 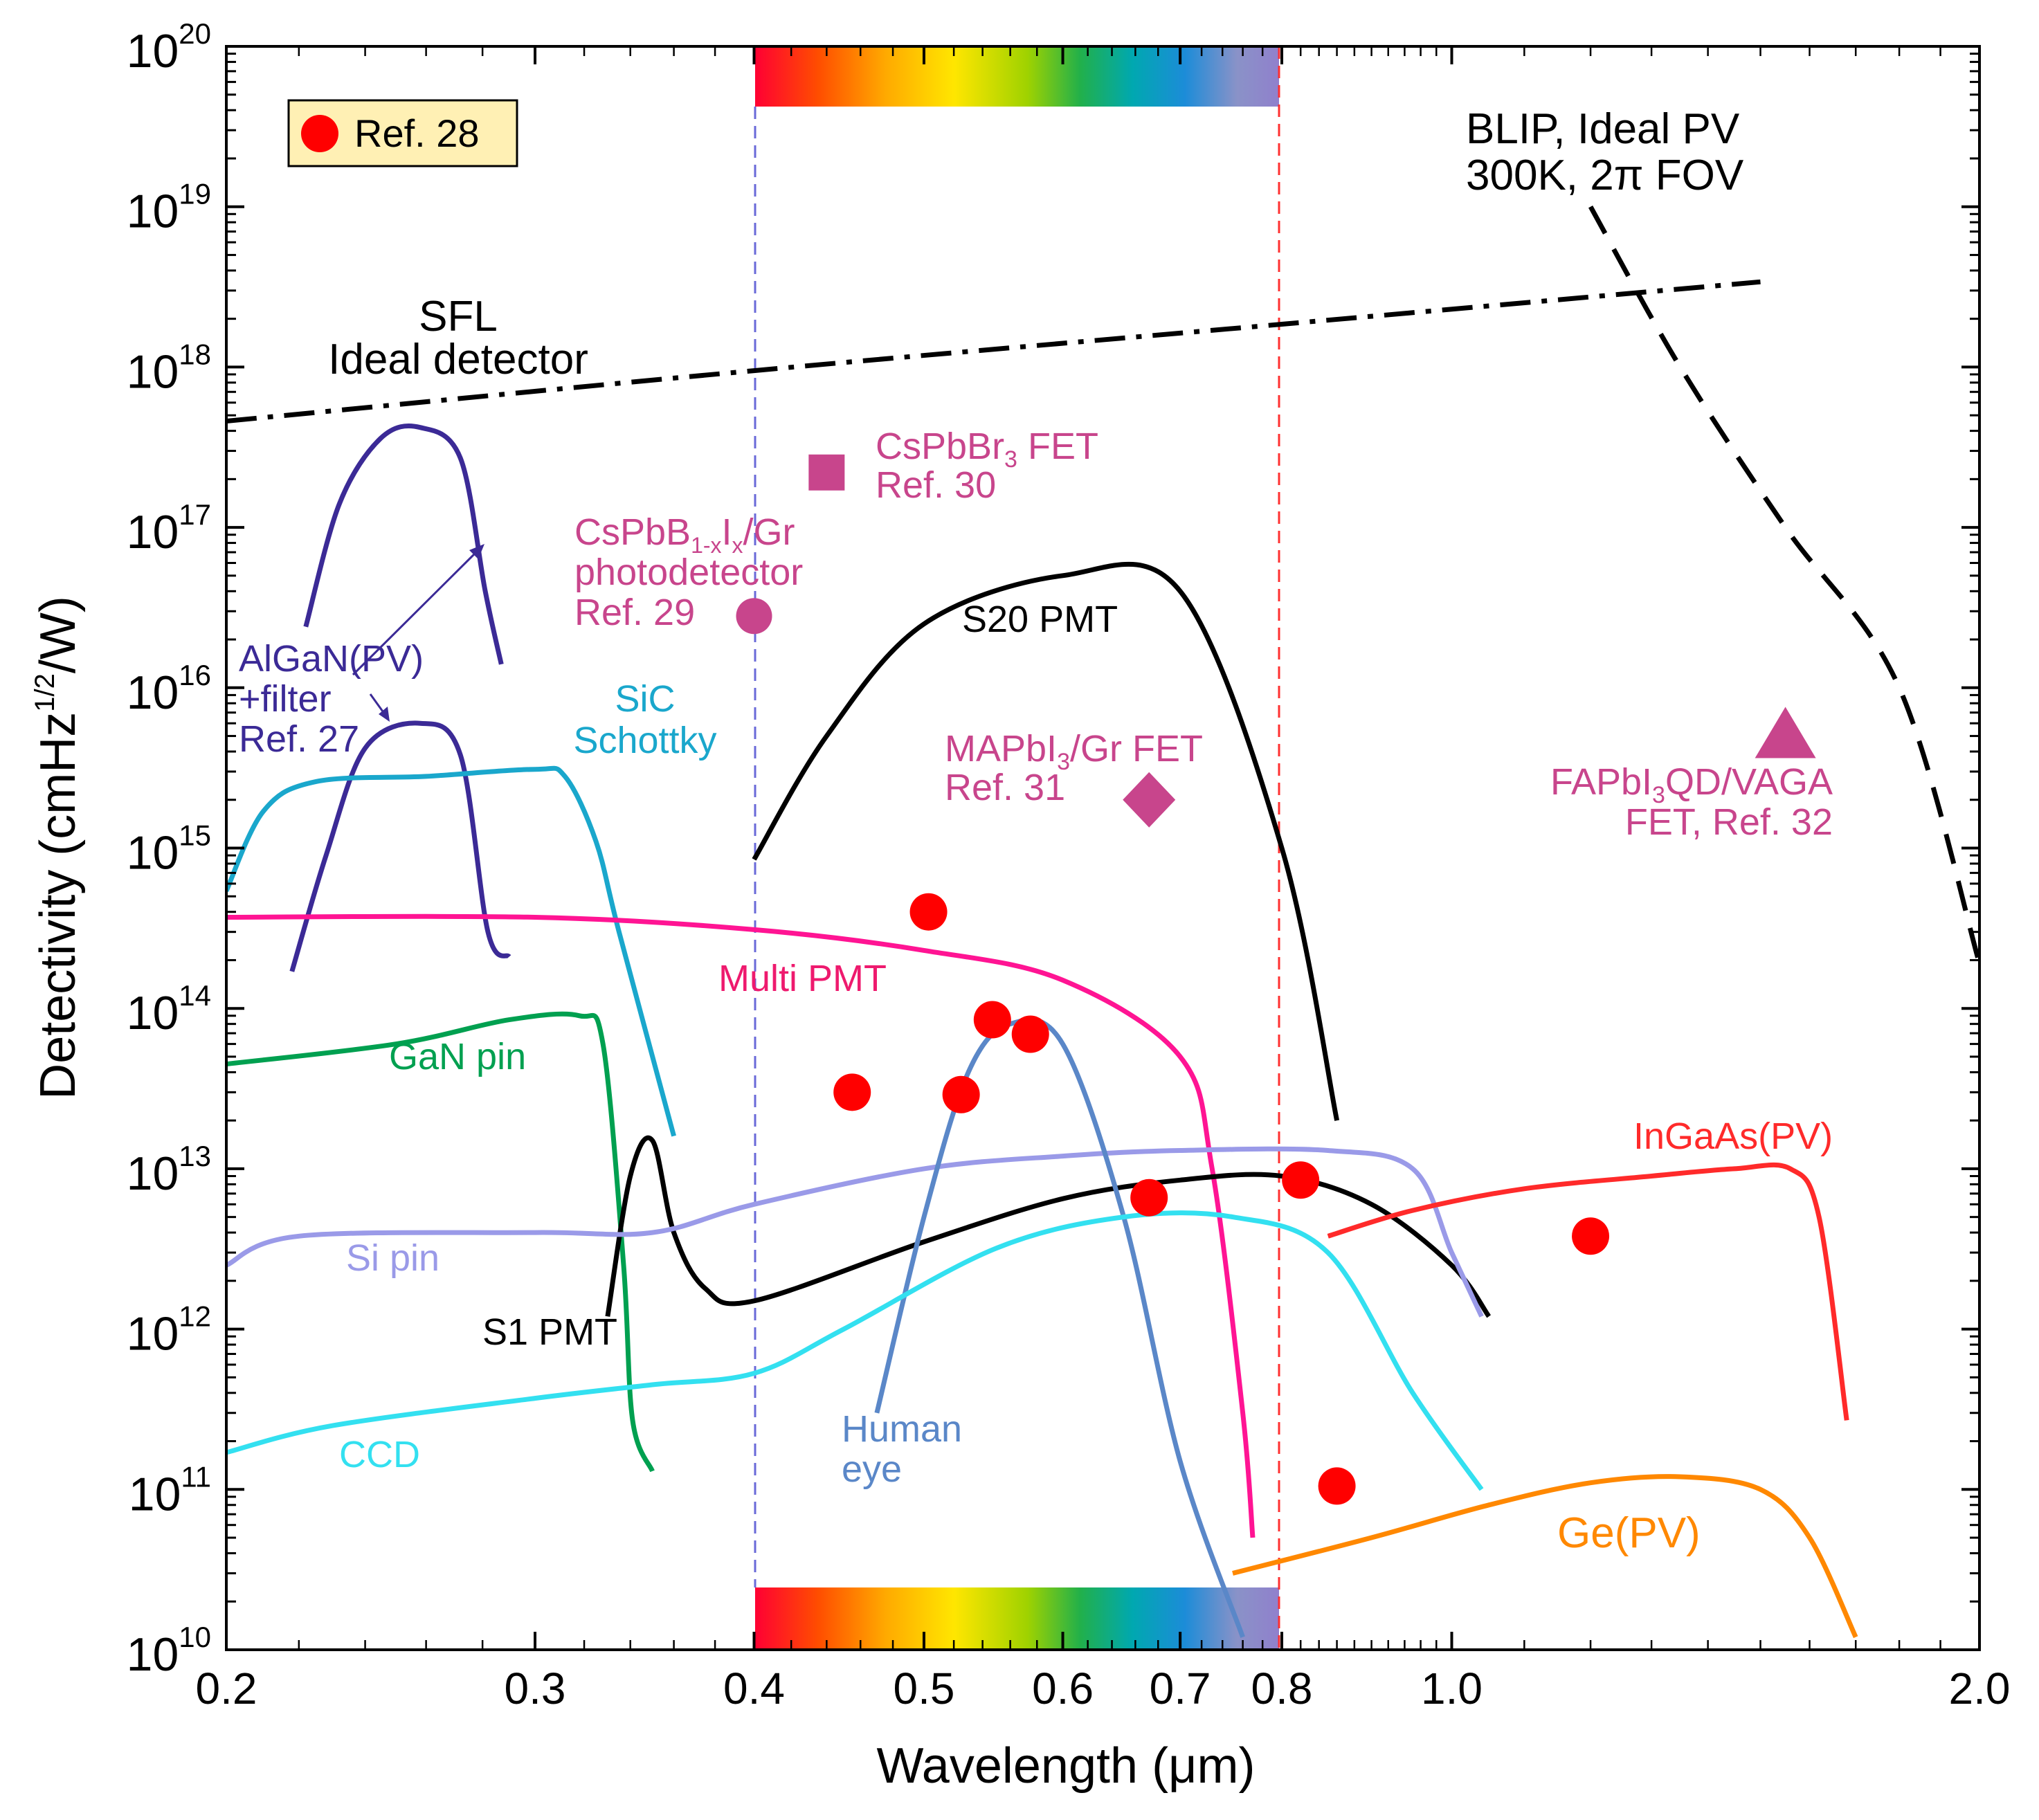 What do you see at coordinates (936, 485) in the screenshot?
I see `cspbbr3-label-line2: Ref. 30` at bounding box center [936, 485].